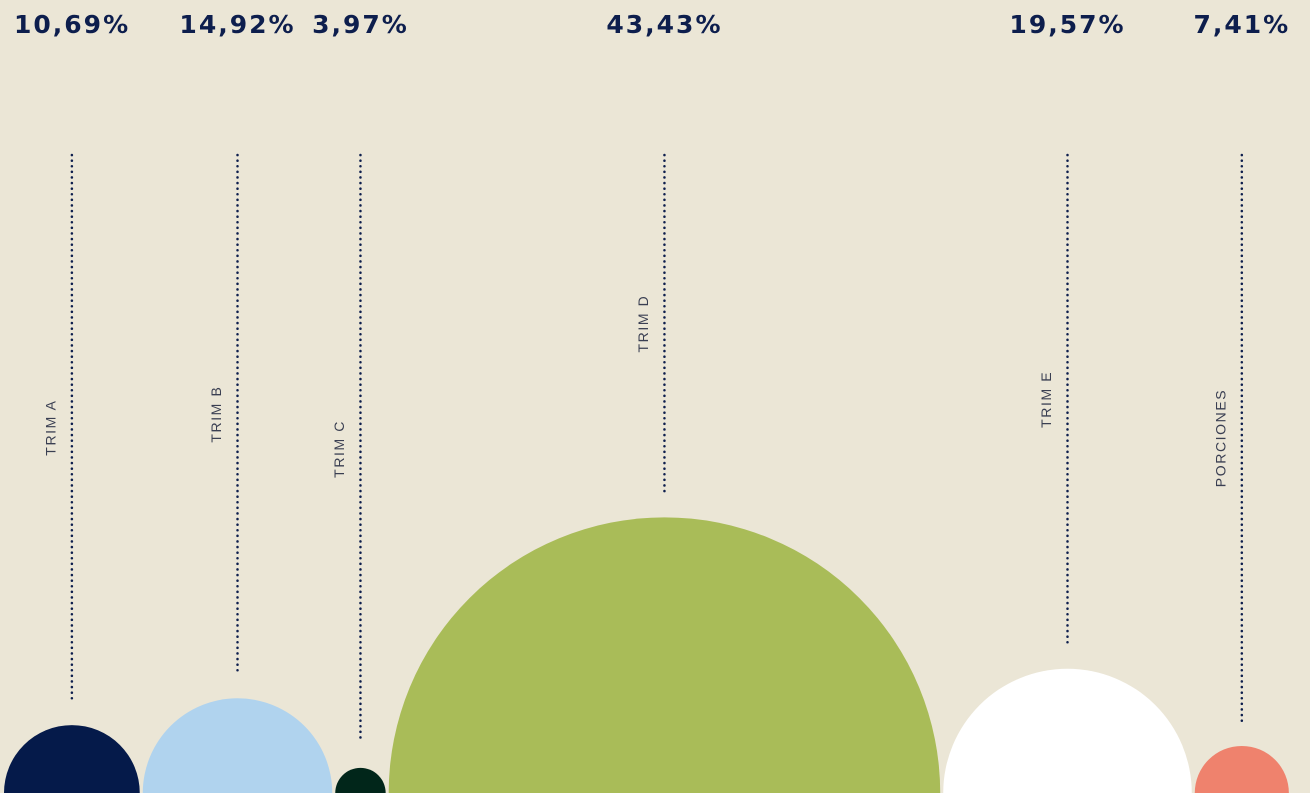  What do you see at coordinates (51, 427) in the screenshot?
I see `category-label: TRIM A` at bounding box center [51, 427].